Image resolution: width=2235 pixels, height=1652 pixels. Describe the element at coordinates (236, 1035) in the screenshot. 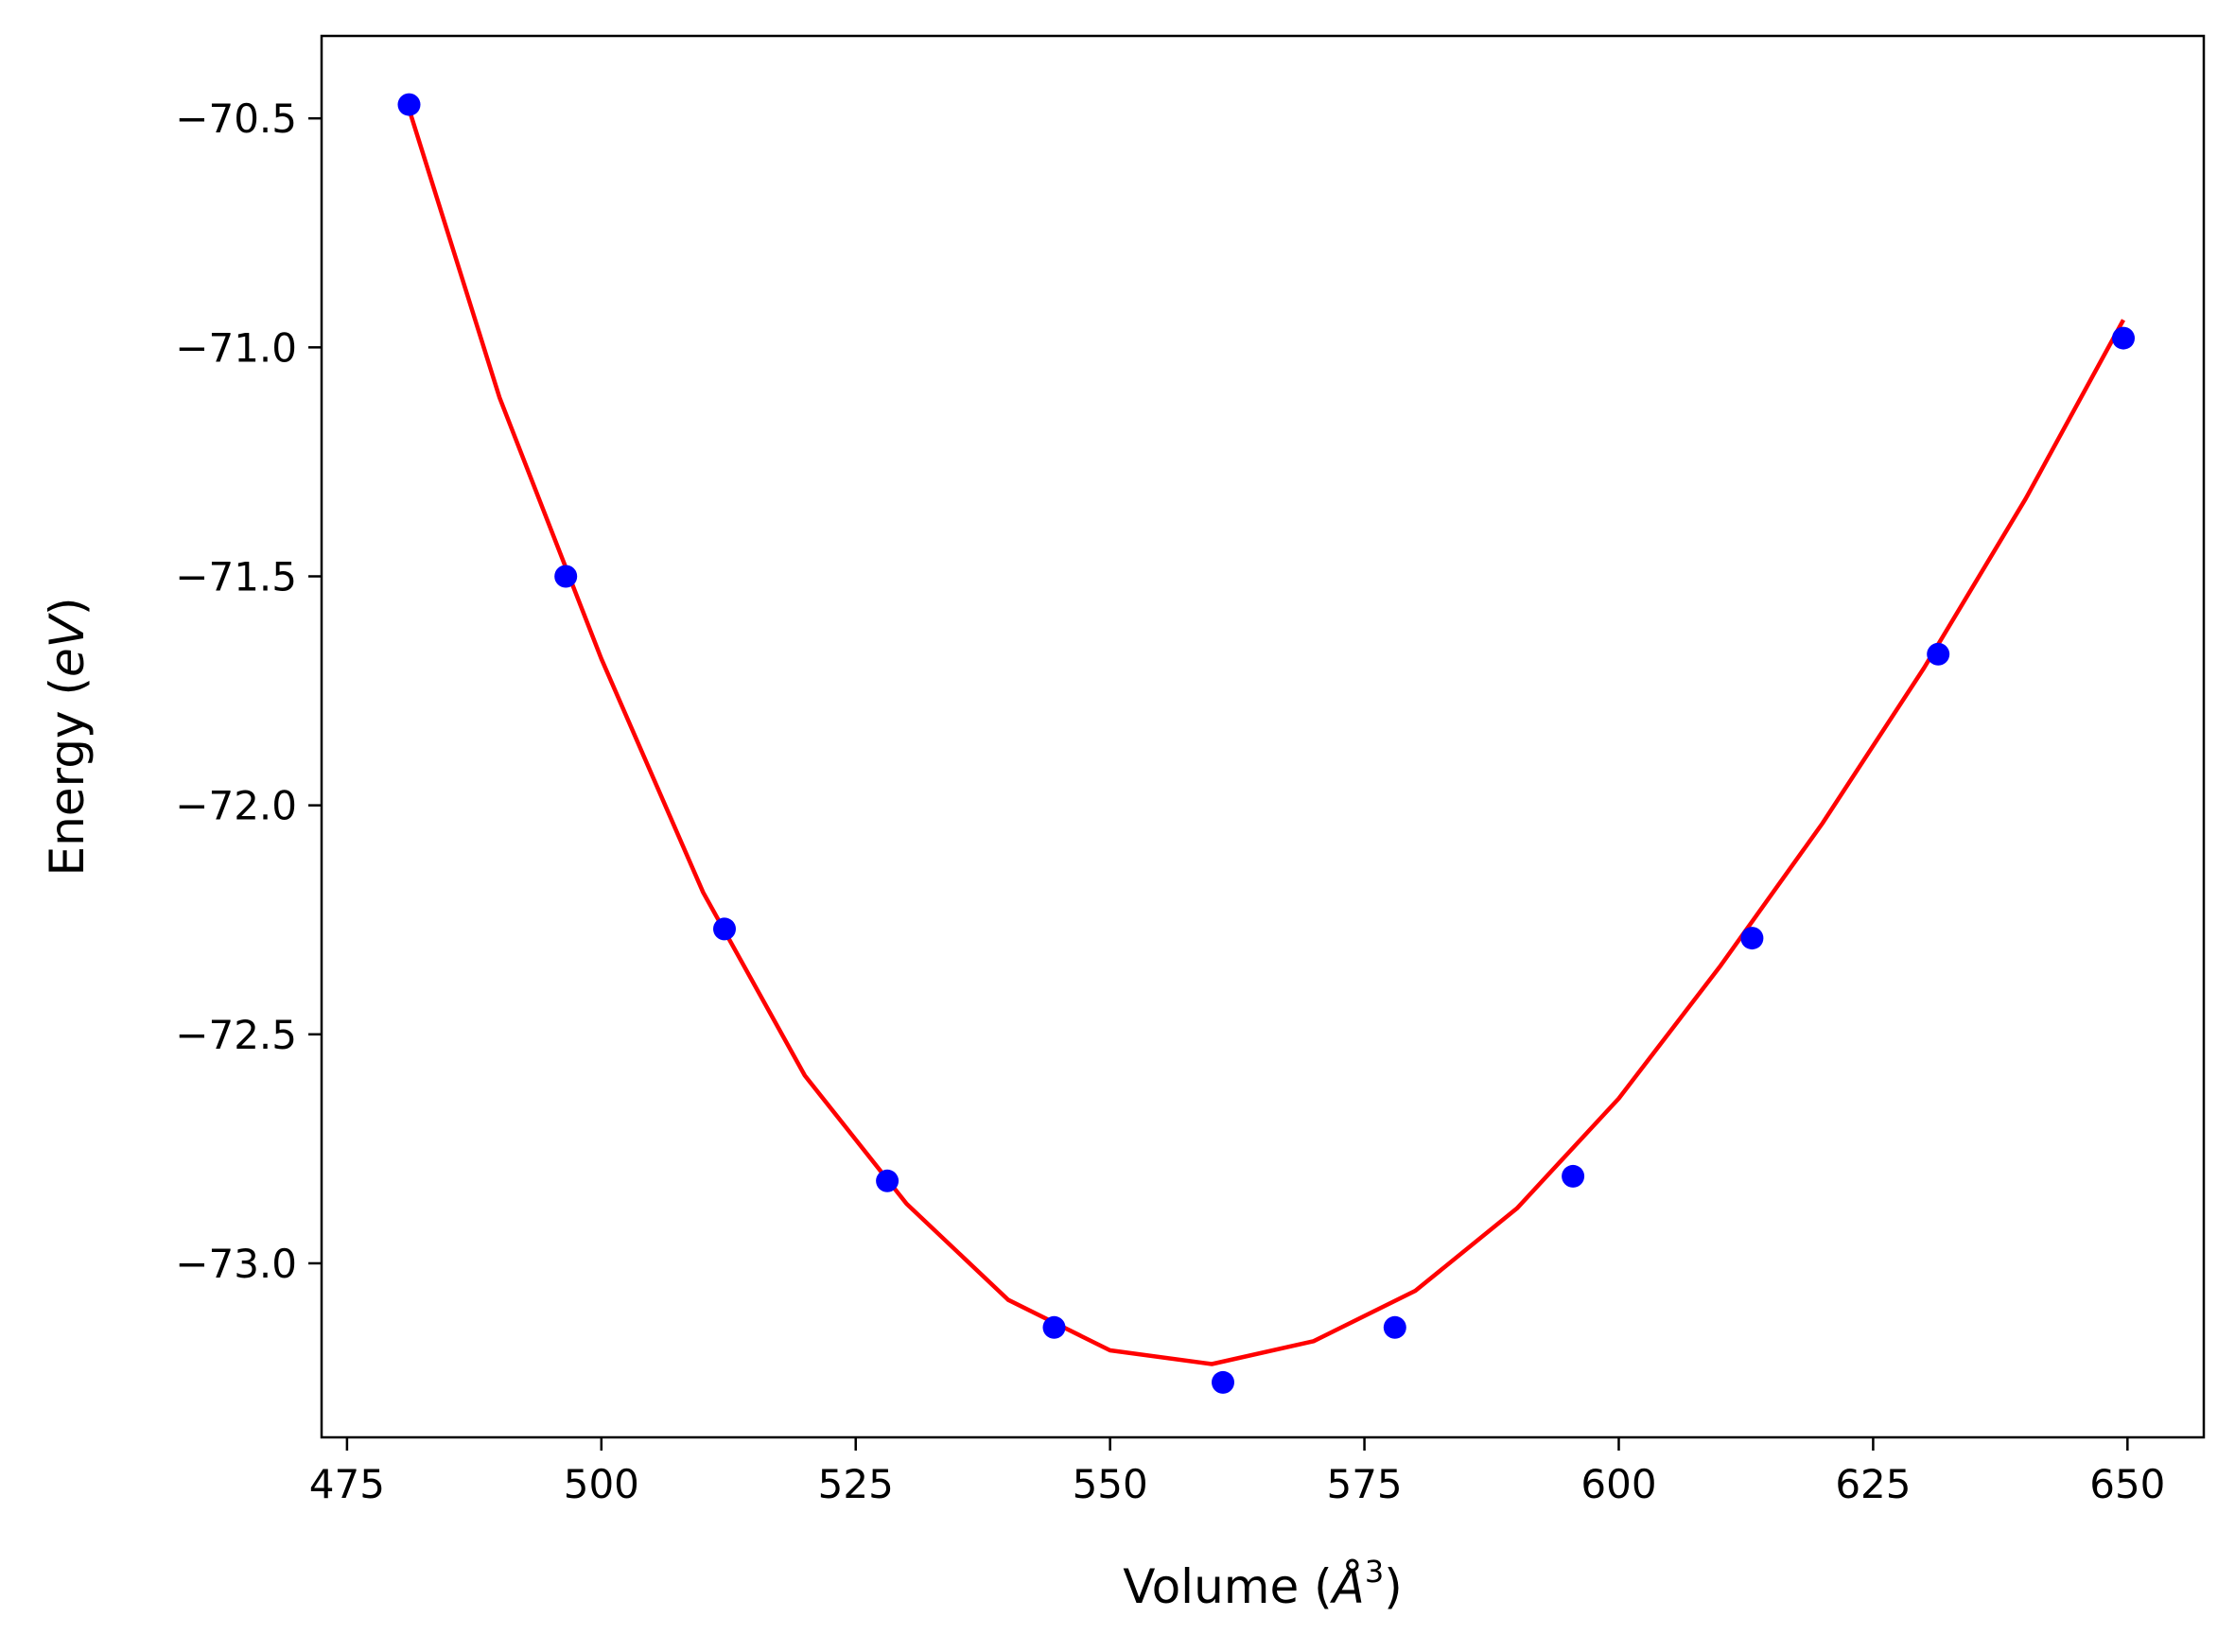

I see `y-tick-label: −72.5` at that location.